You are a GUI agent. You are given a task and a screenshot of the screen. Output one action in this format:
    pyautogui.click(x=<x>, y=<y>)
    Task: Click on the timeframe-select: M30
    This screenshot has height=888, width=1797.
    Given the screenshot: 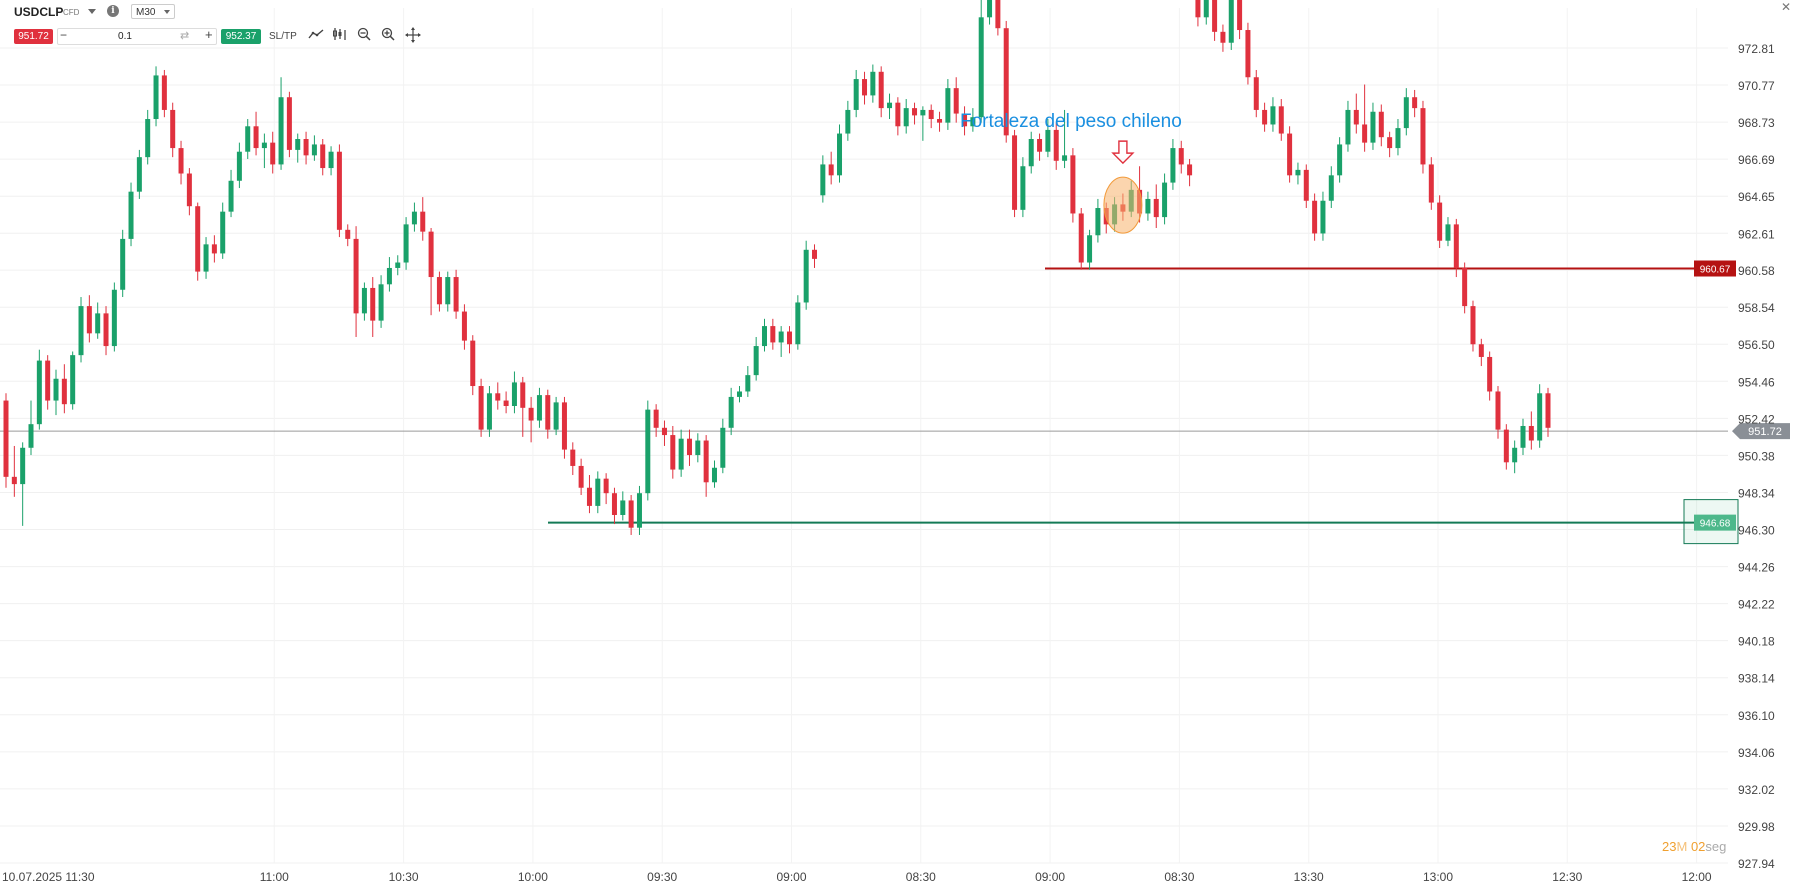 What is the action you would take?
    pyautogui.click(x=153, y=11)
    